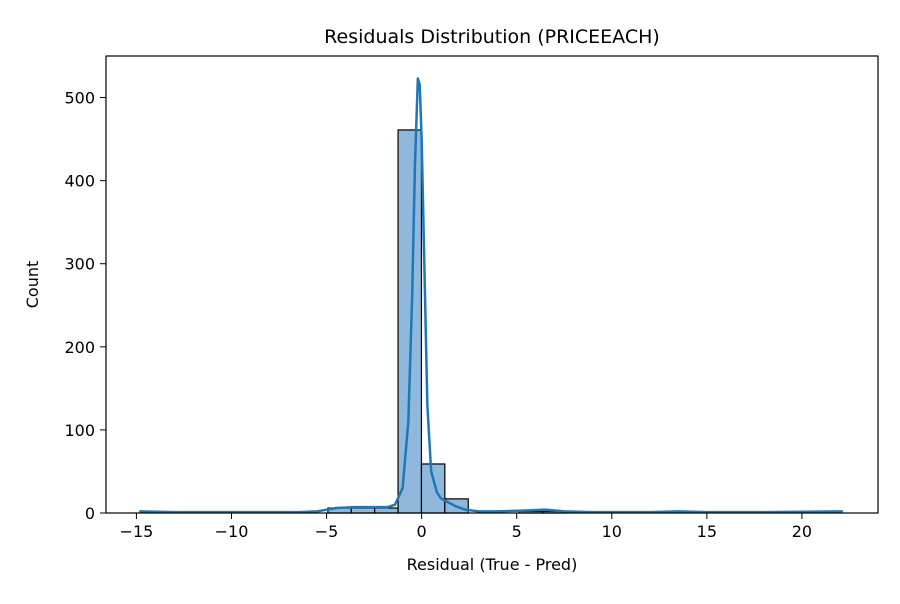 This screenshot has width=900, height=604. Describe the element at coordinates (79, 264) in the screenshot. I see `y-tick-label: 300` at that location.